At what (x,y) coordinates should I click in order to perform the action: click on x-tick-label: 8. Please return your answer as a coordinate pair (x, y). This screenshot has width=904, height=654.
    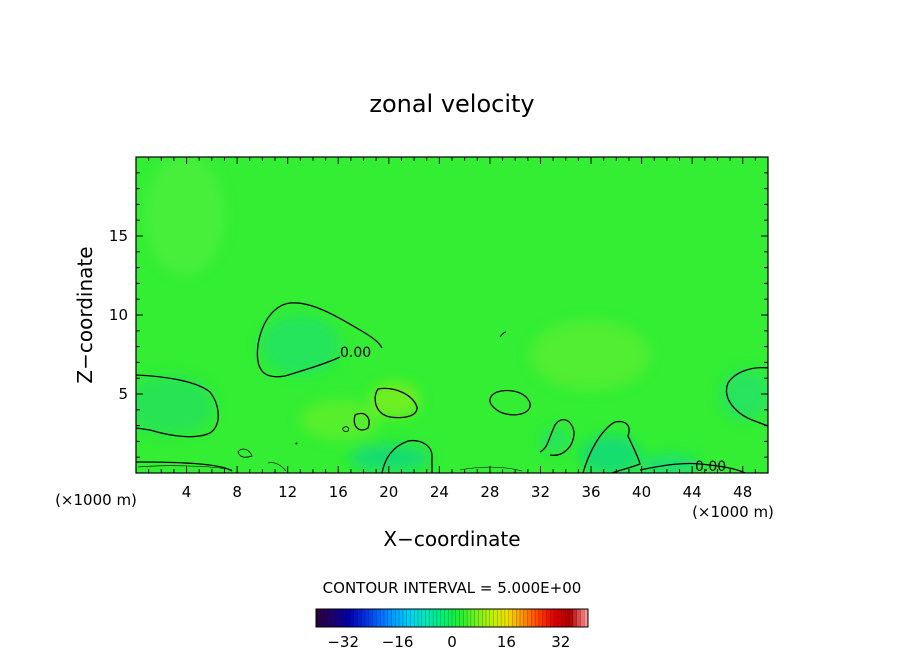
    Looking at the image, I should click on (237, 492).